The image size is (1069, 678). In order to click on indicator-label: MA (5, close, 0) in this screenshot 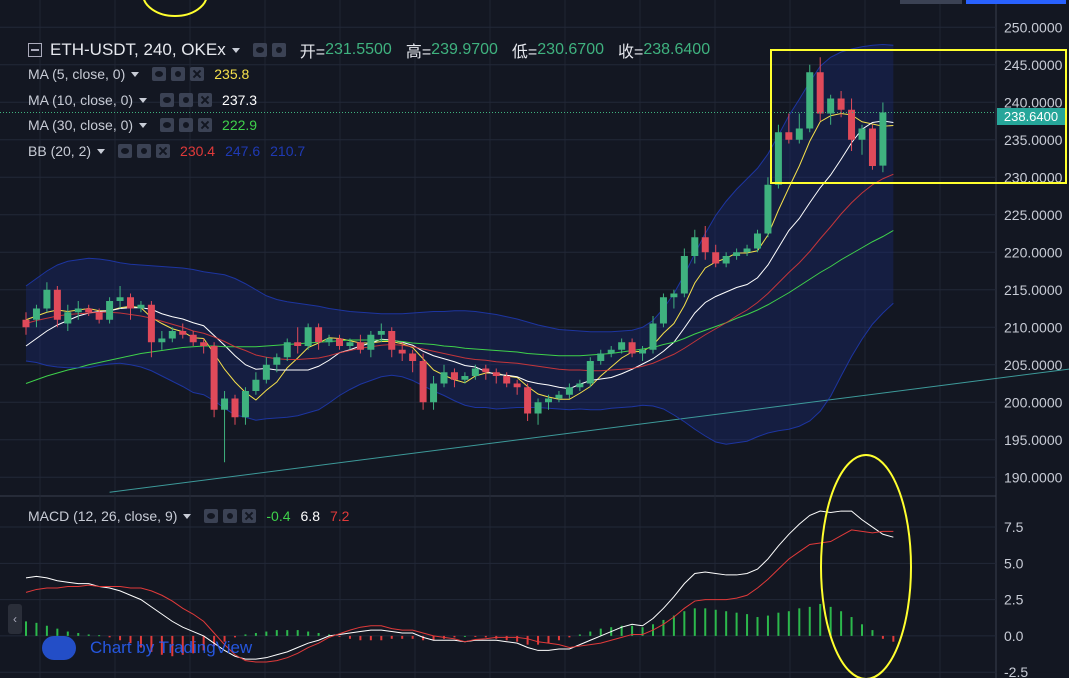, I will do `click(77, 74)`.